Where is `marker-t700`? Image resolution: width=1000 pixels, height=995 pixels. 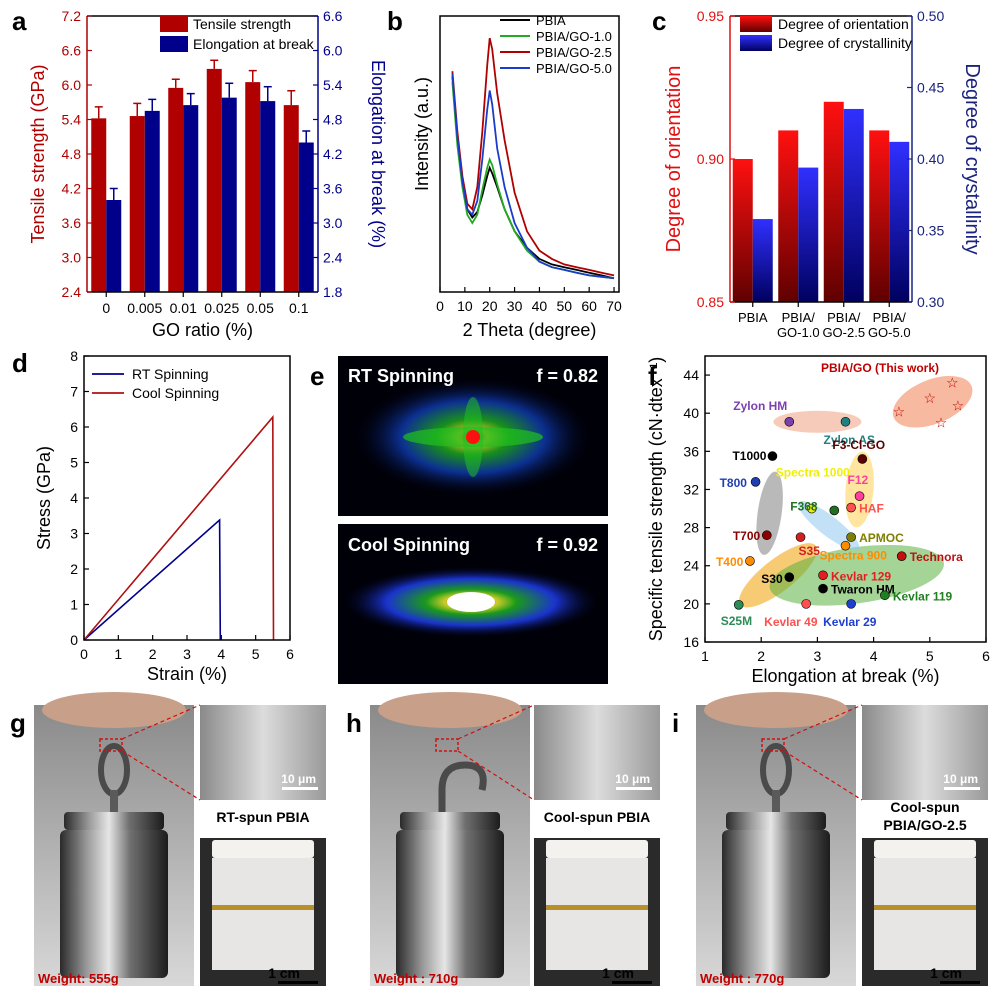
marker-t700 is located at coordinates (767, 535).